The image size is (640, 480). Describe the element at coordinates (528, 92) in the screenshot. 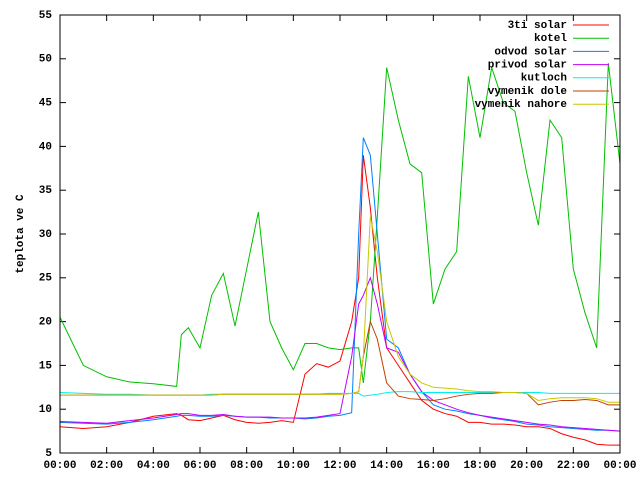

I see `legend-label: vymenik dole` at that location.